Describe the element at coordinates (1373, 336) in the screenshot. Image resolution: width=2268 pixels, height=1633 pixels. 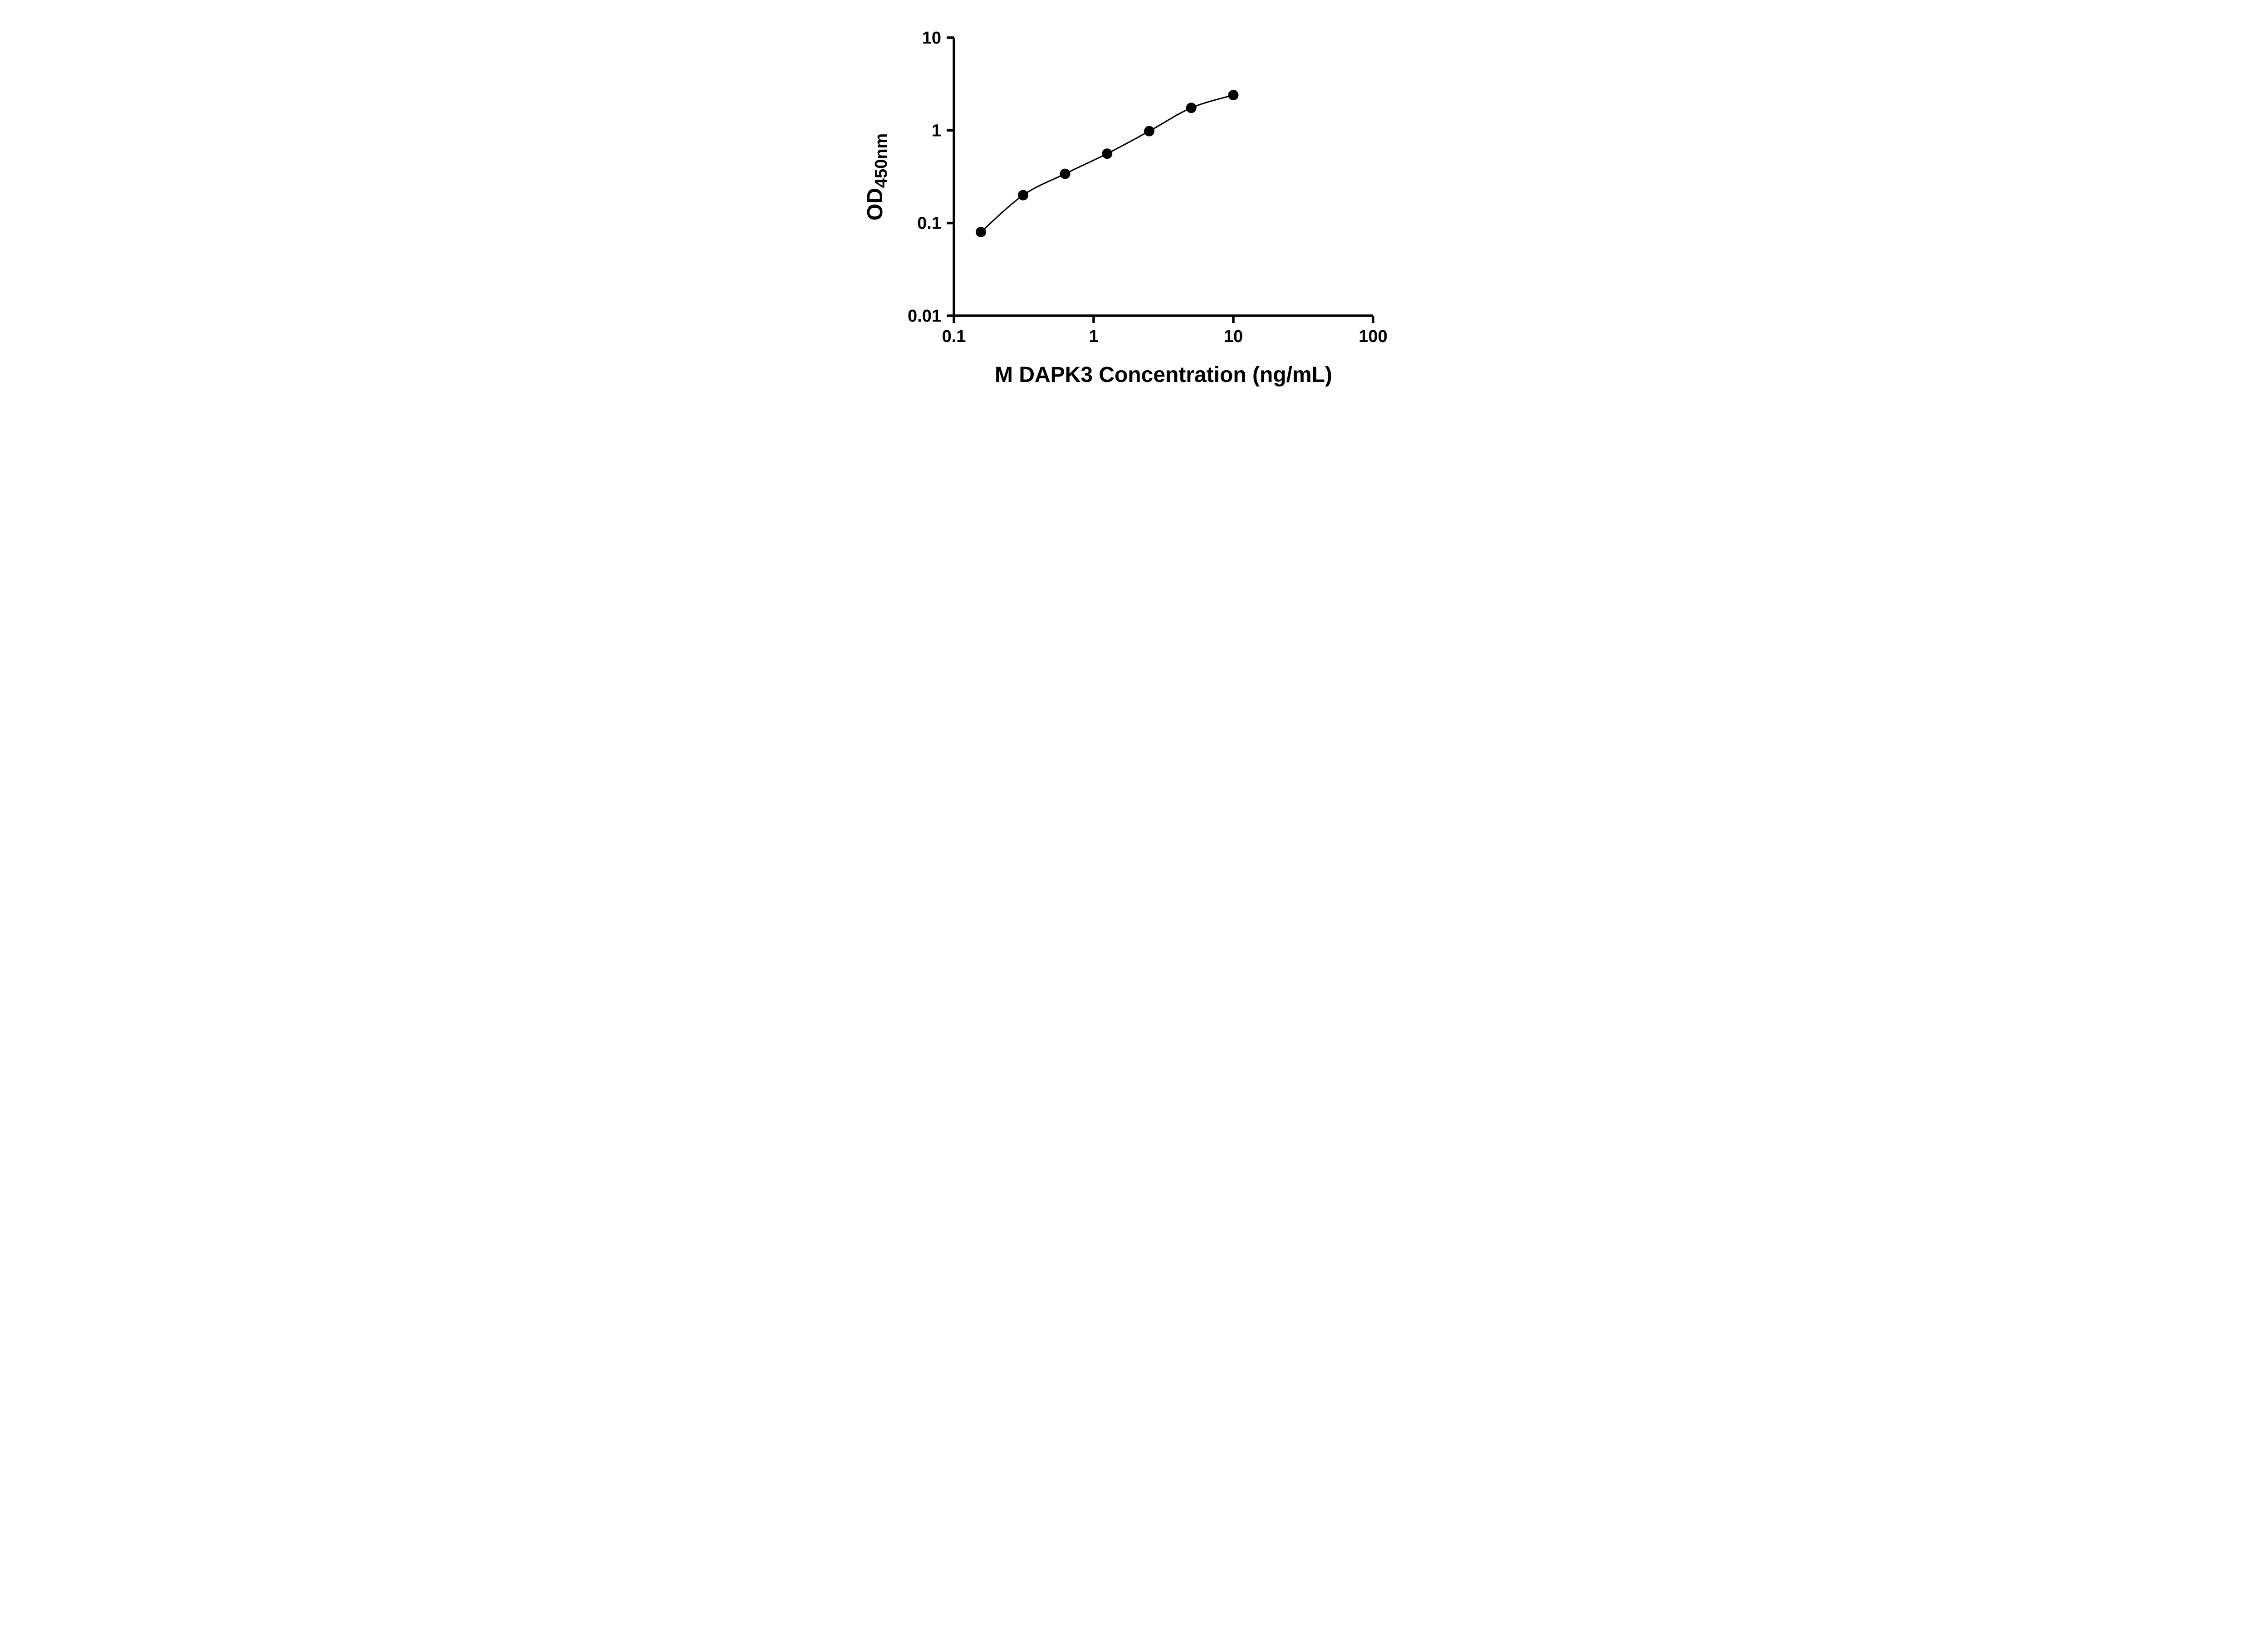
I see `x-tick-label: 100` at that location.